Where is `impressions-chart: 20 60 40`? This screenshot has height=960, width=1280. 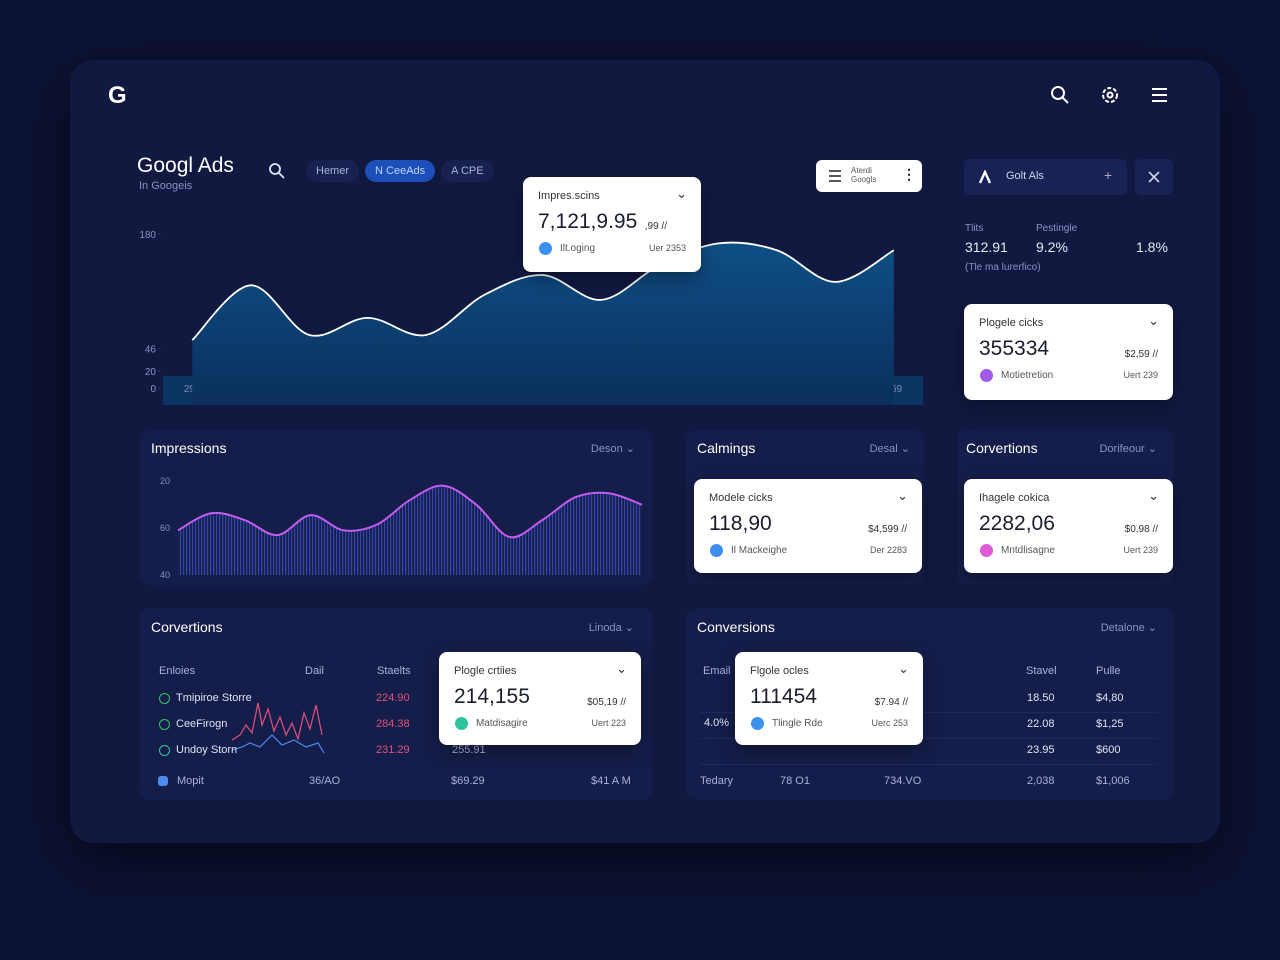 impressions-chart: 20 60 40 is located at coordinates (401, 528).